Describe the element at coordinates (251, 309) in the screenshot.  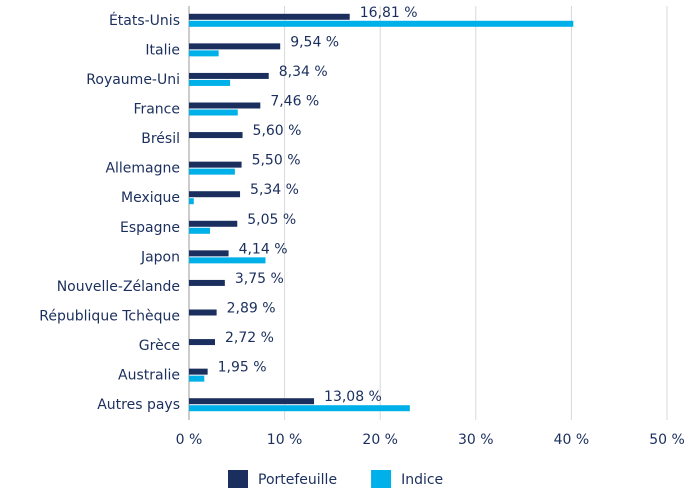
I see `data-label: 2,89 %` at that location.